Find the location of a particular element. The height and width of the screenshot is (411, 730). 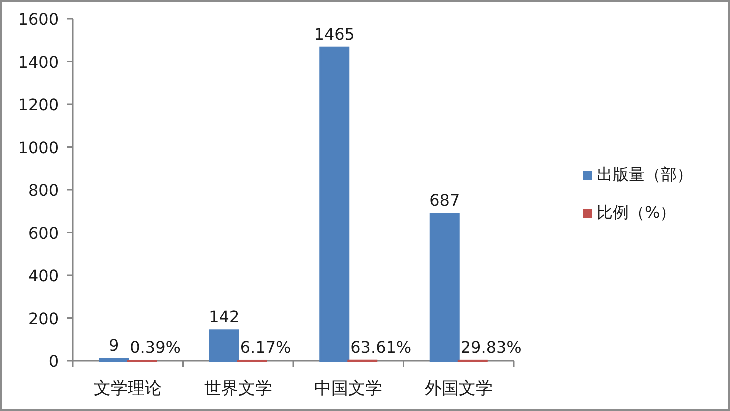

x-tick-label: 文学理论 is located at coordinates (128, 389).